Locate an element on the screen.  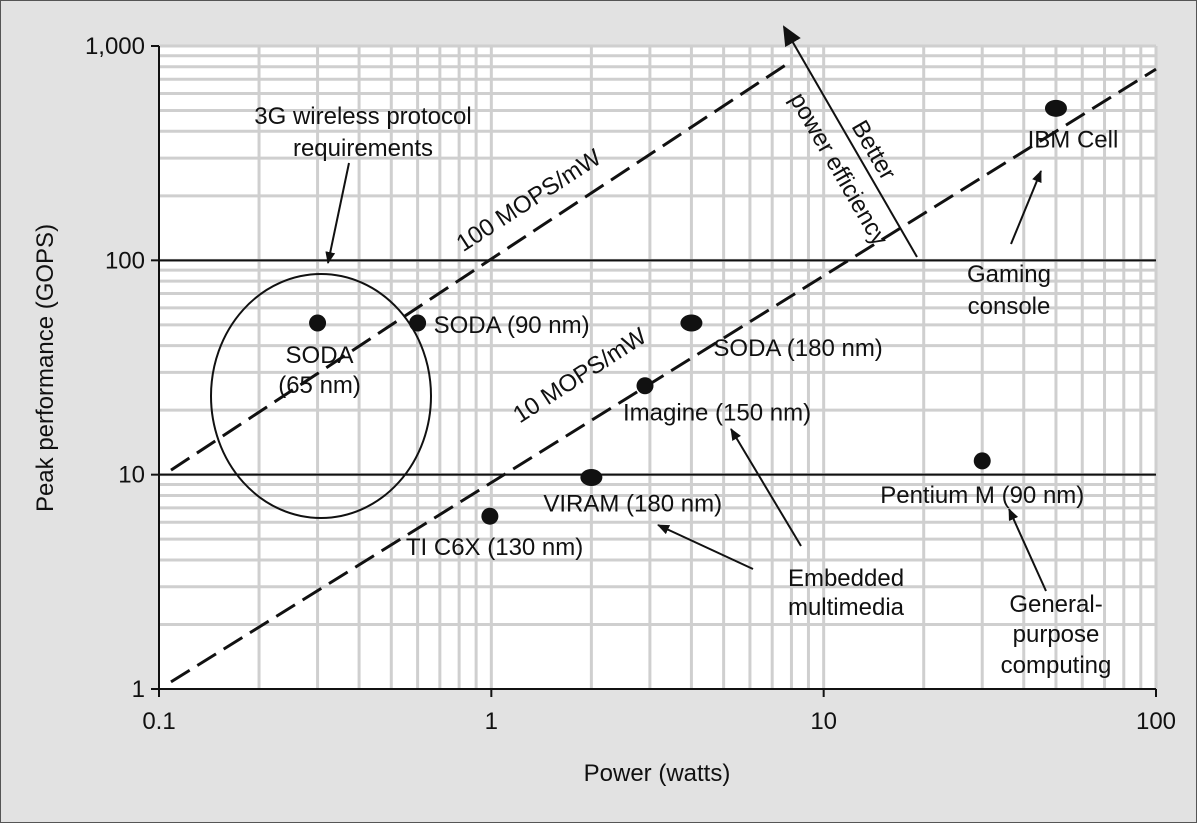
x-tick-label: 100 is located at coordinates (1156, 721).